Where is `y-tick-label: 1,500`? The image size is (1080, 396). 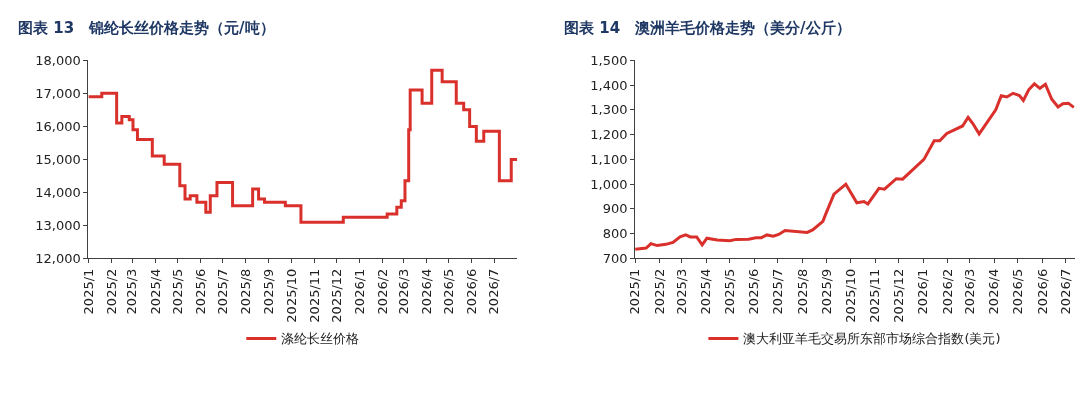
y-tick-label: 1,500 is located at coordinates (609, 60).